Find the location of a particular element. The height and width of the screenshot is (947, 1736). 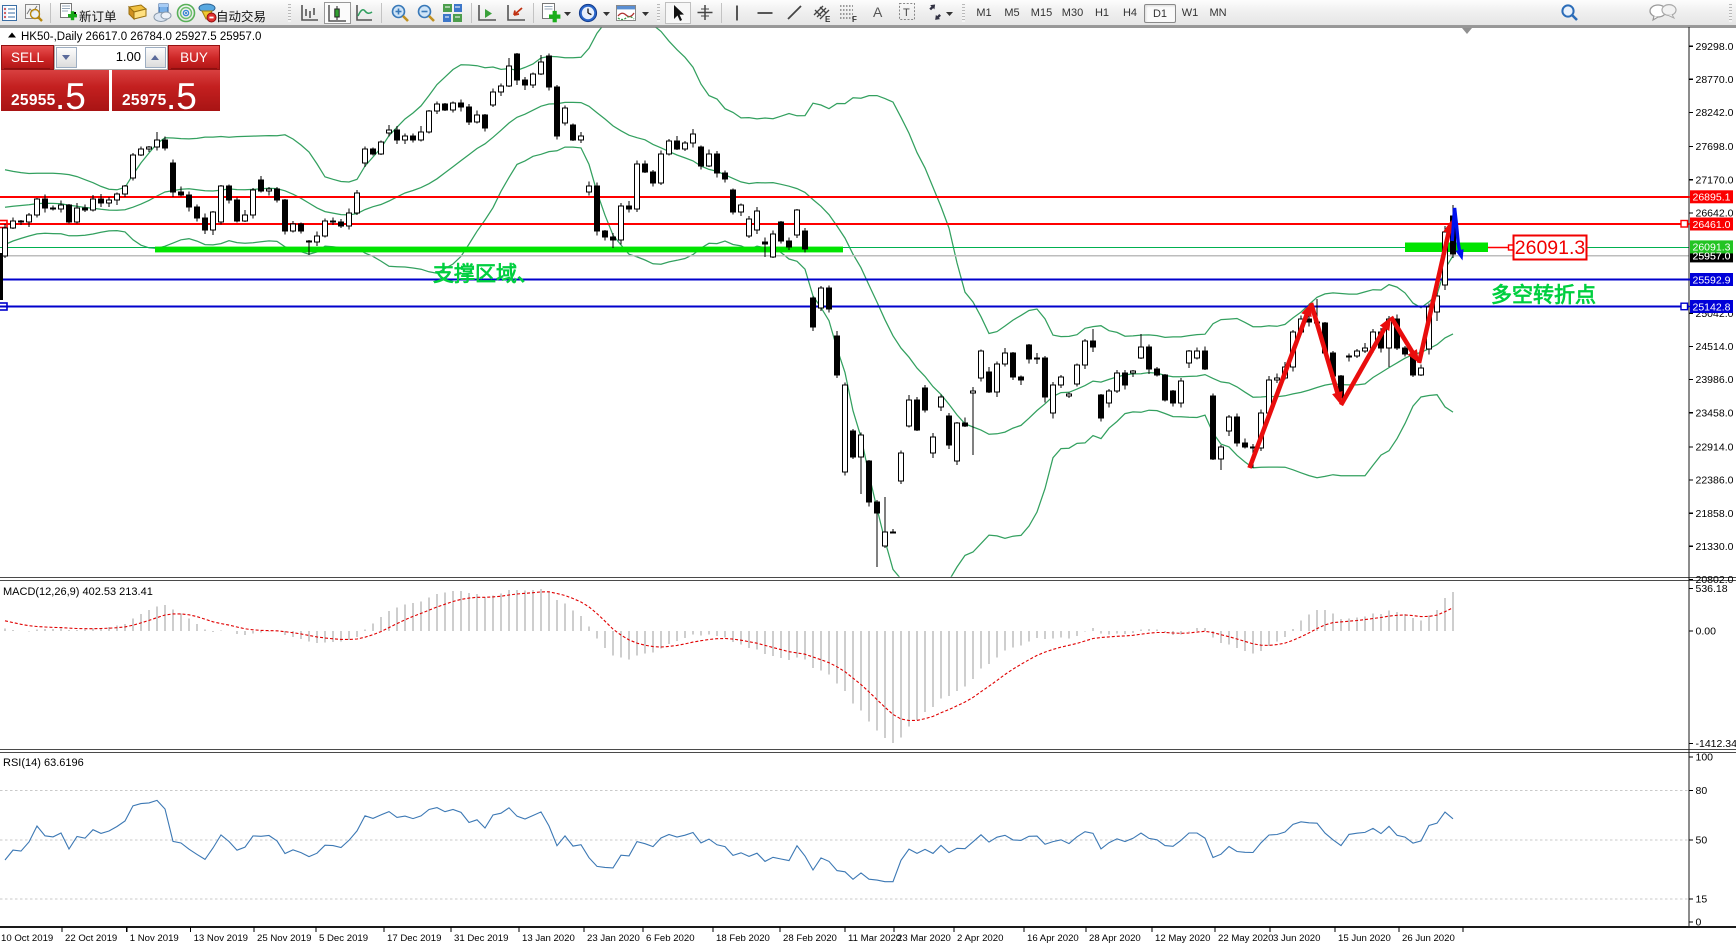

svg-text: 16 Apr 2020 is located at coordinates (1053, 938).